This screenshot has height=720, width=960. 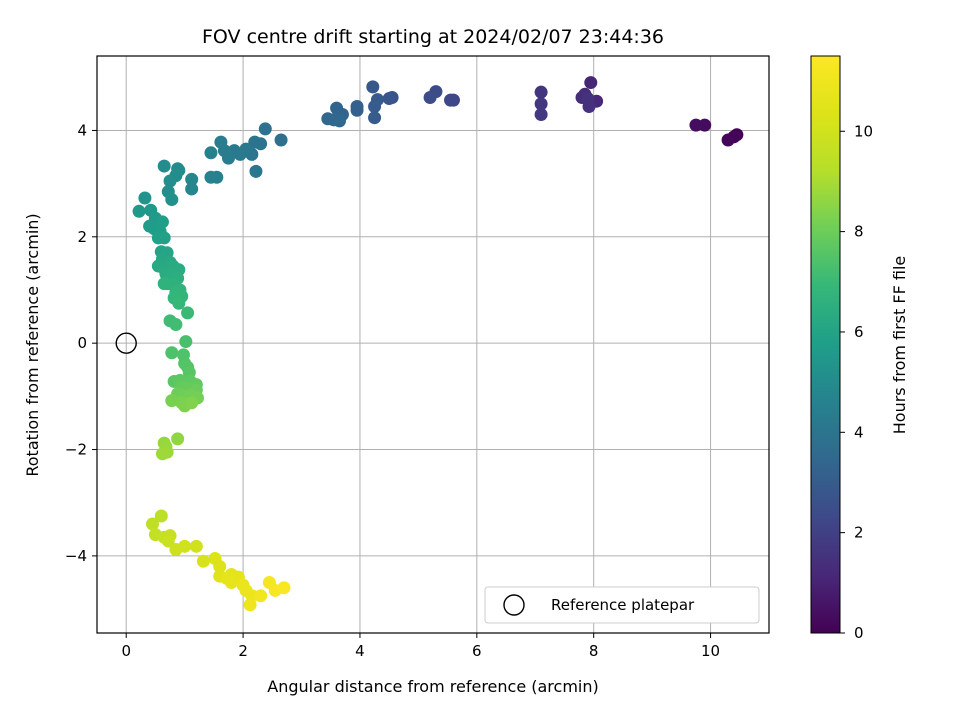 I want to click on colorbar-label: Hours from first FF file, so click(x=899, y=345).